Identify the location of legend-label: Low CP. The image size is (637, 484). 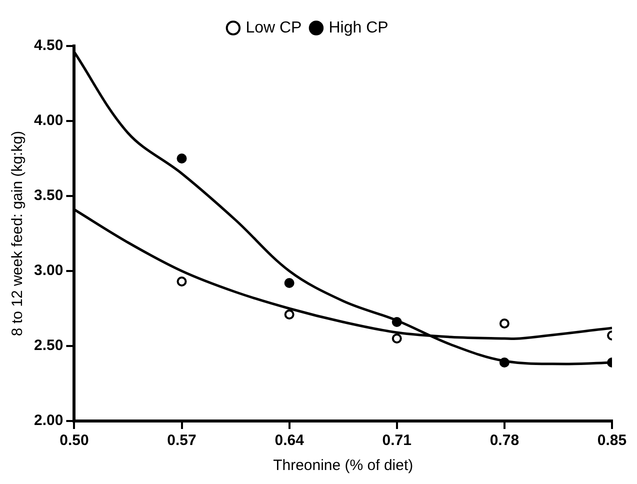
(274, 27).